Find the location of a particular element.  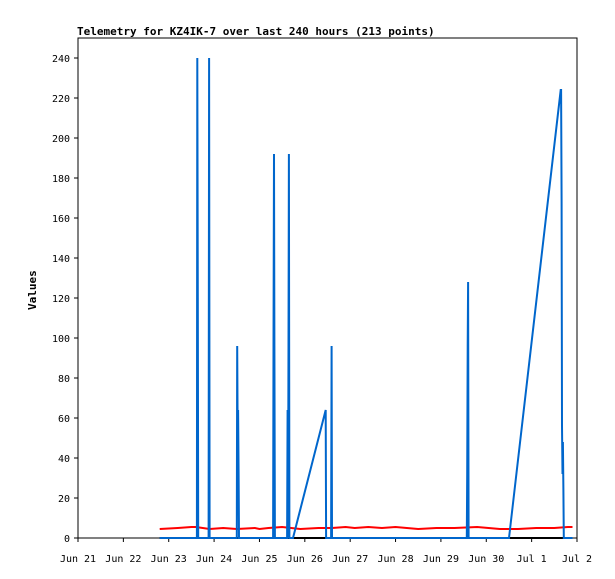

x-tick-label: Jun 22 is located at coordinates (123, 559).